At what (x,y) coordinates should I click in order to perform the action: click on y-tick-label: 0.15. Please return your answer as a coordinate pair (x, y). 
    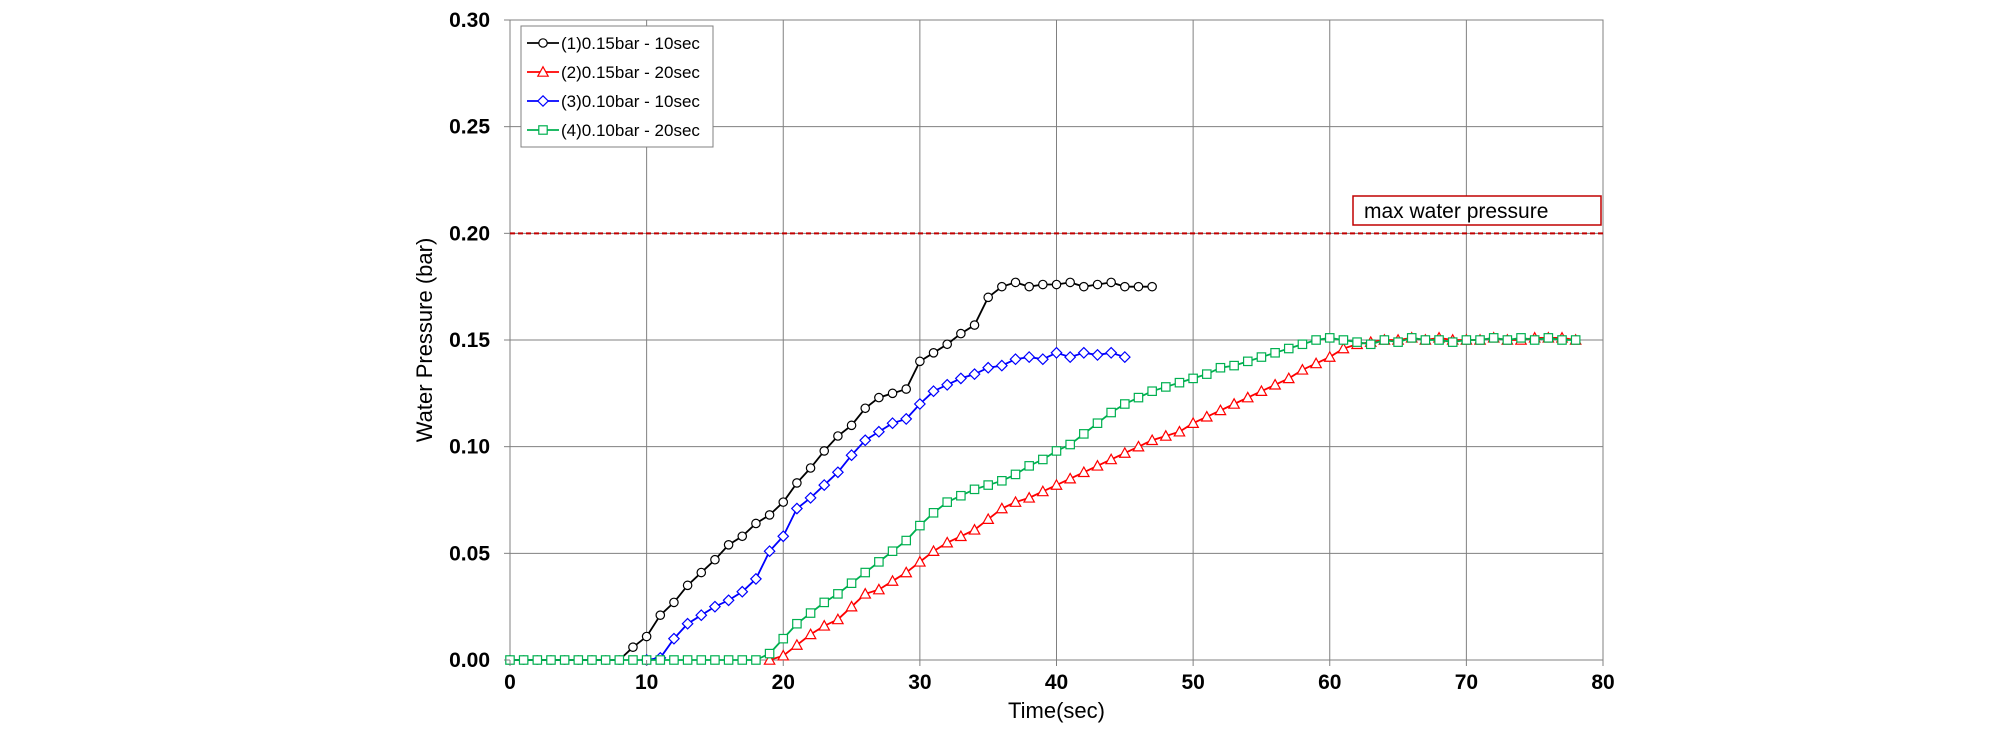
    Looking at the image, I should click on (469, 340).